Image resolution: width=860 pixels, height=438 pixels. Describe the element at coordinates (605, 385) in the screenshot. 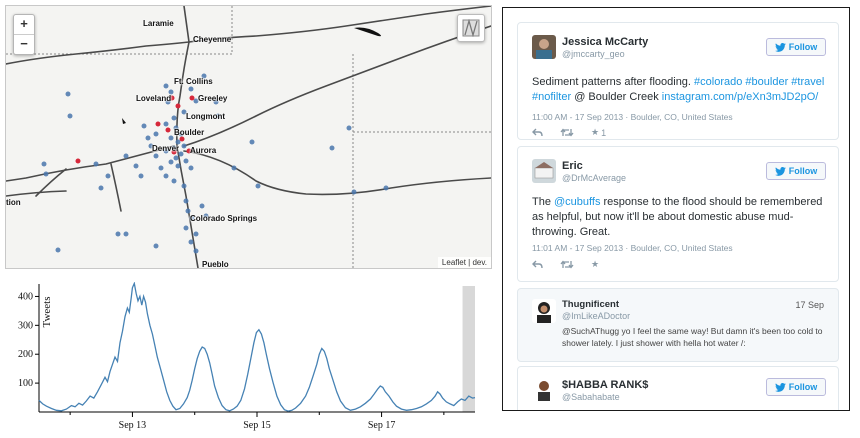

I see `user-name: $HABBA RANK$` at that location.